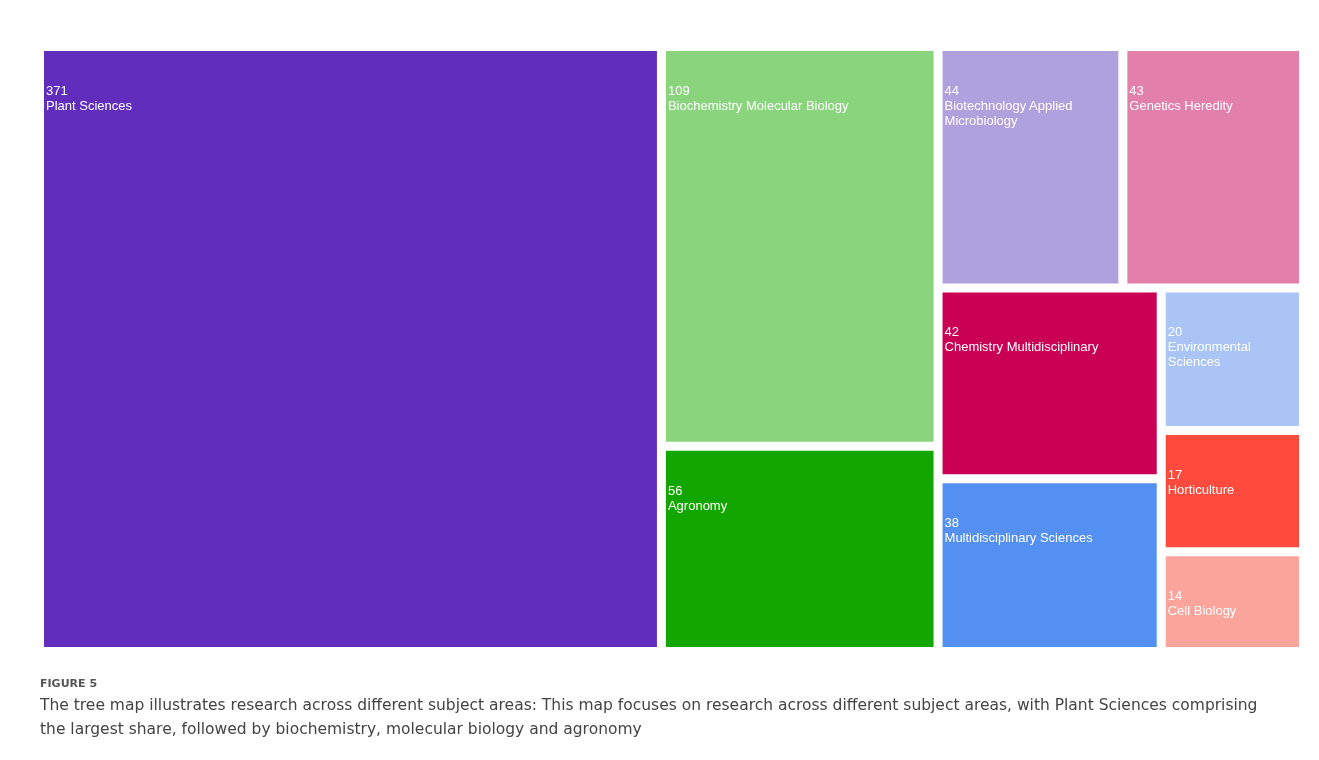 The height and width of the screenshot is (760, 1319). What do you see at coordinates (649, 717) in the screenshot?
I see `text: The tree map illustrates research across different subject areas: This map focuses on research across different subject areas, with Plant Sciences comprising the largest share, followed by biochemistry, molecular biology and agronomy` at bounding box center [649, 717].